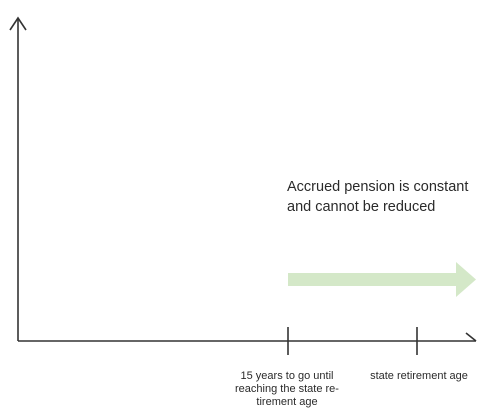 The height and width of the screenshot is (412, 477). I want to click on constant-pension-arrow, so click(382, 279).